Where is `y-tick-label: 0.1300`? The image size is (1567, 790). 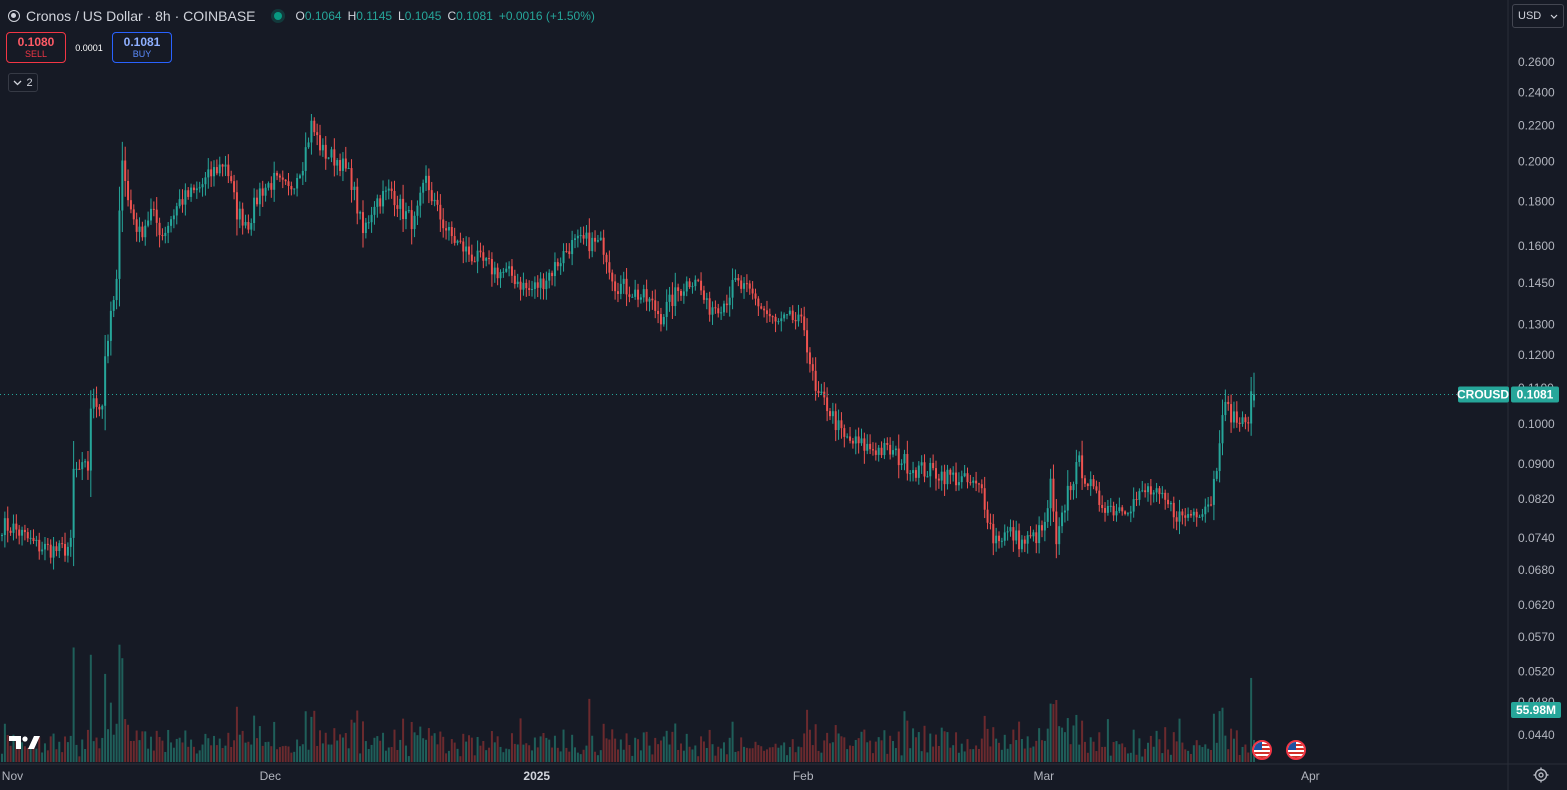
y-tick-label: 0.1300 is located at coordinates (1536, 325).